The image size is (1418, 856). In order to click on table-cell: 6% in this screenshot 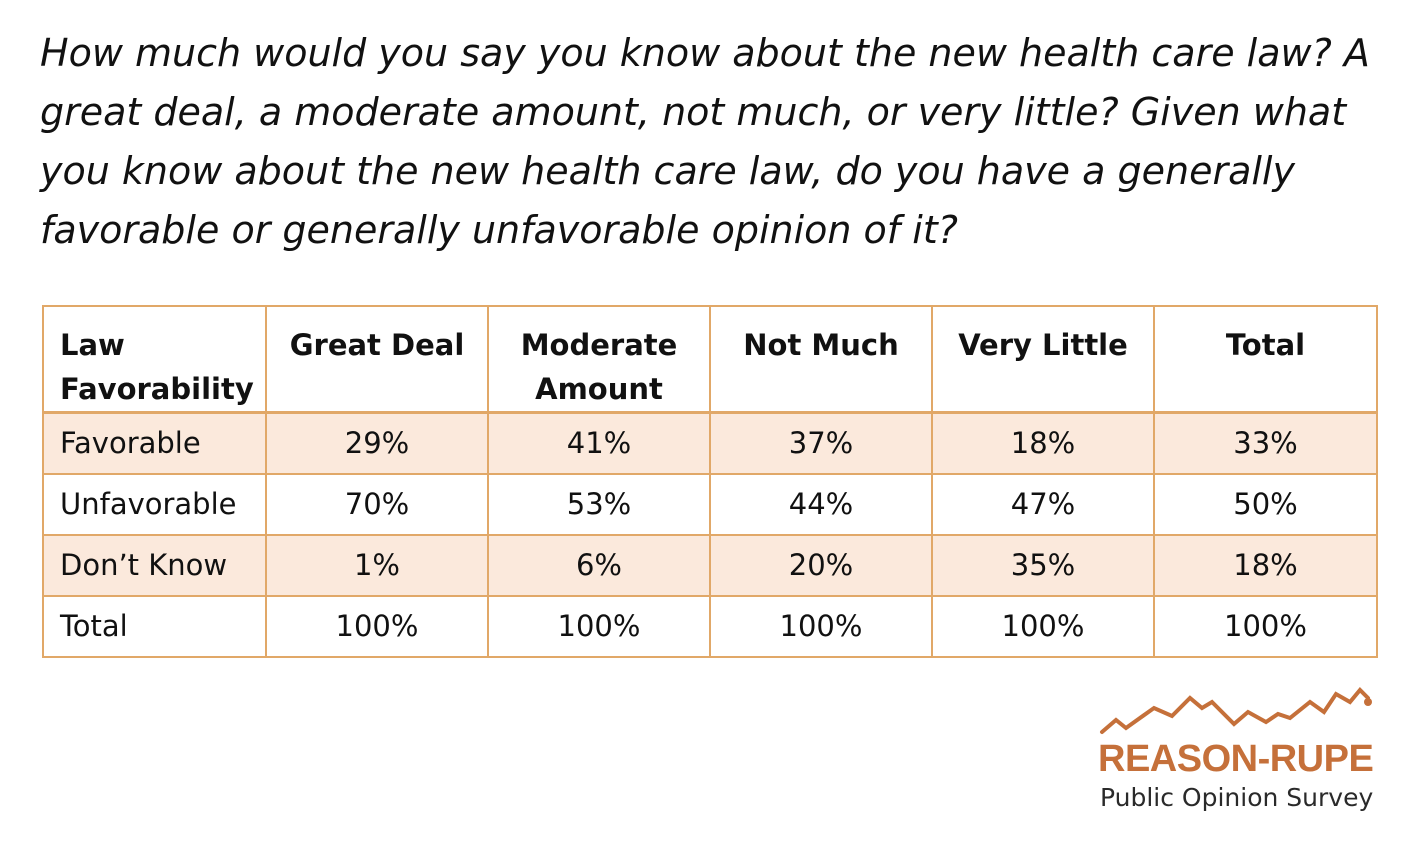, I will do `click(599, 565)`.